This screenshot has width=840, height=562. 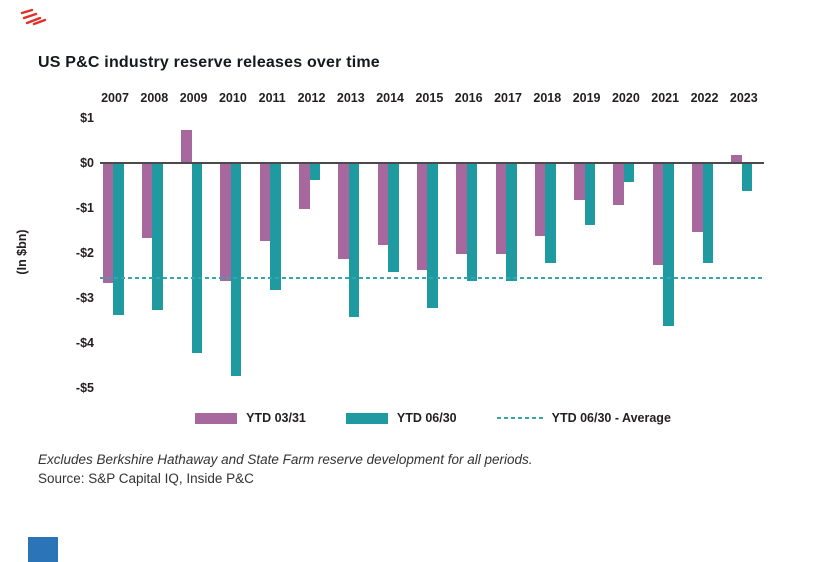 I want to click on x-axis-year-label: 2018, so click(x=547, y=98).